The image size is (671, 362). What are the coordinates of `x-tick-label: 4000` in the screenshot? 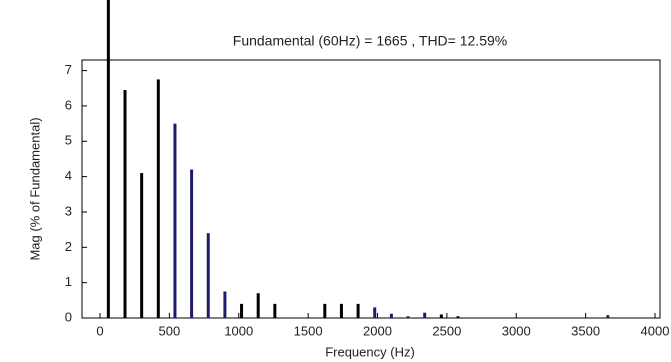 It's located at (655, 330).